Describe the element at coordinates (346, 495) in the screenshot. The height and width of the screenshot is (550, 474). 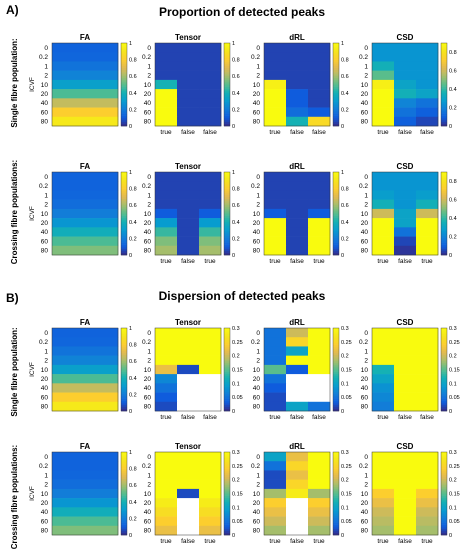
I see `colorbar-tick-label: 0.15` at that location.